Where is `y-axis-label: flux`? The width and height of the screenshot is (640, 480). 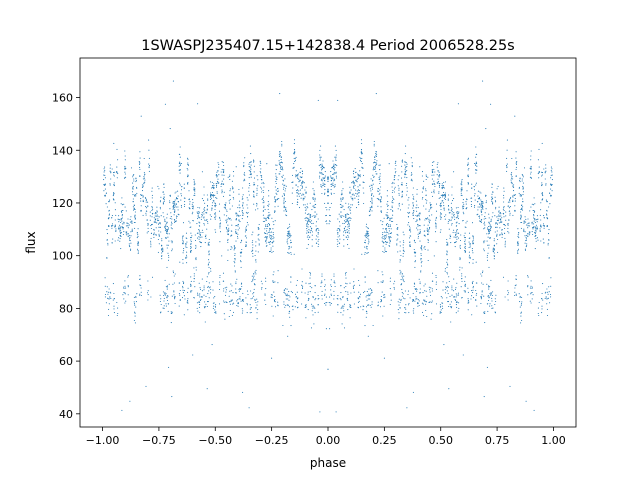
y-axis-label: flux is located at coordinates (31, 242).